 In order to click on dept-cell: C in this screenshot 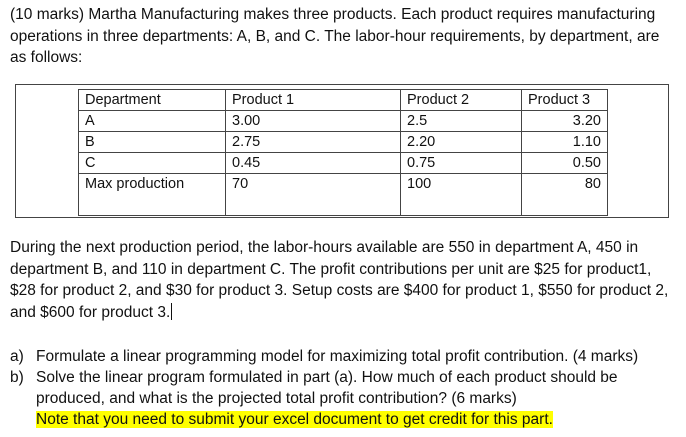, I will do `click(152, 163)`.